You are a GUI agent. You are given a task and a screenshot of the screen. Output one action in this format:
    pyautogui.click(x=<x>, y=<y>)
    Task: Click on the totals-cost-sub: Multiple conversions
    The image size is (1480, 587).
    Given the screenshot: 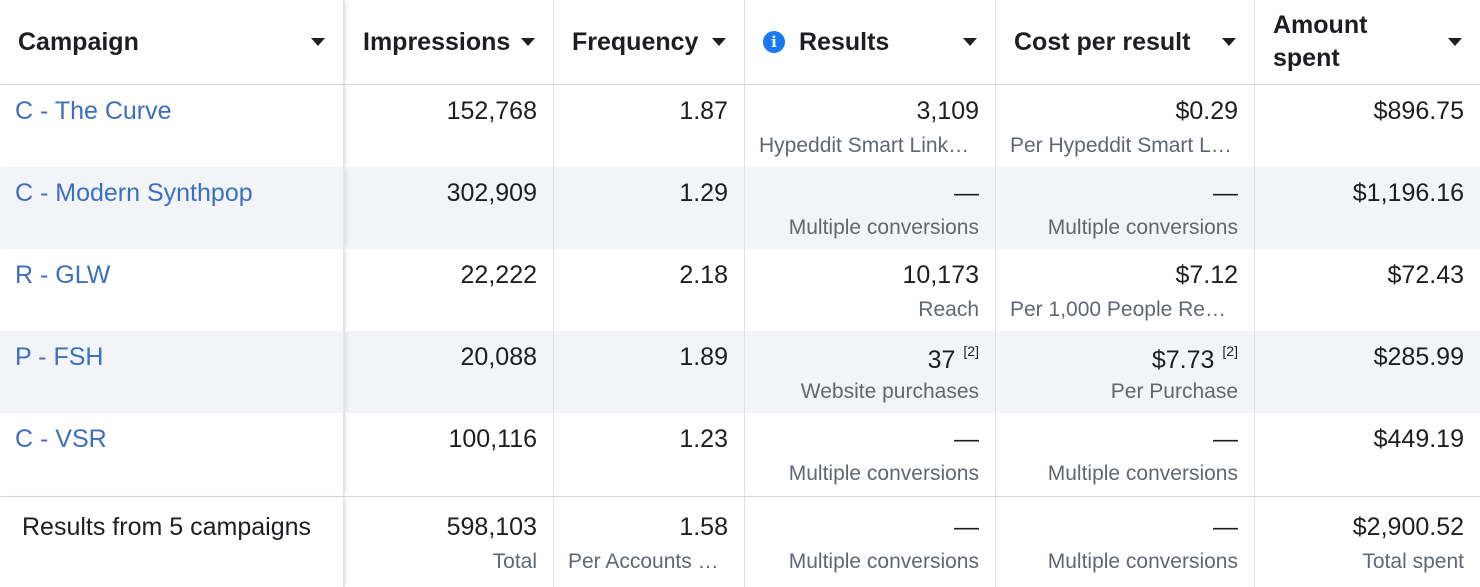 What is the action you would take?
    pyautogui.click(x=1142, y=561)
    